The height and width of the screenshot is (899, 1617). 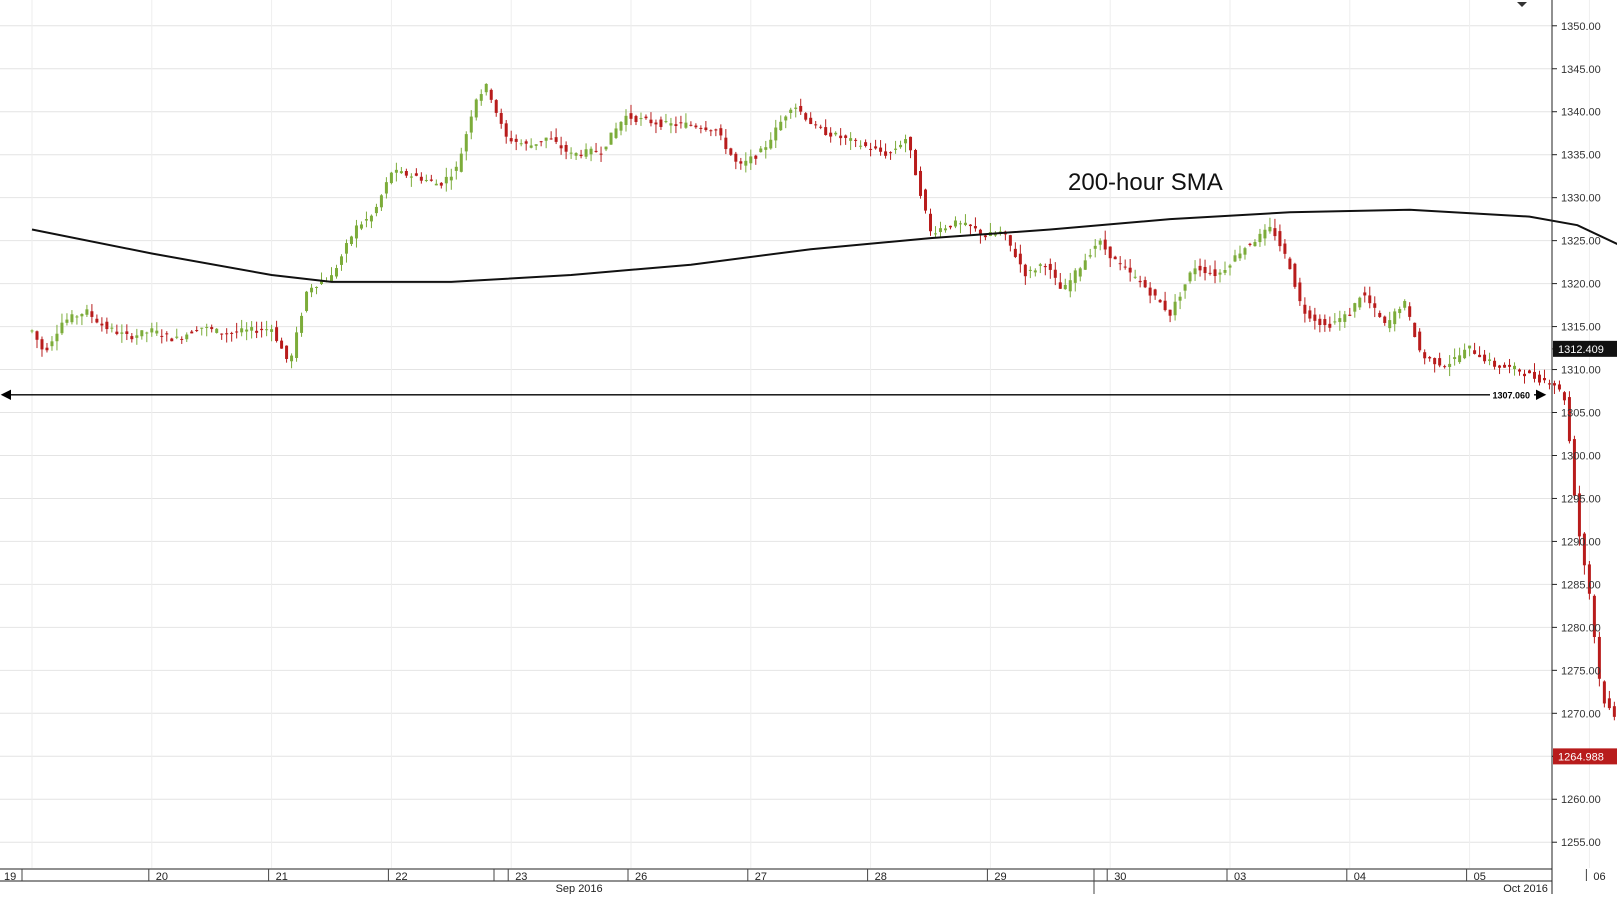 I want to click on y-tick-label: 1345.00, so click(x=1581, y=70).